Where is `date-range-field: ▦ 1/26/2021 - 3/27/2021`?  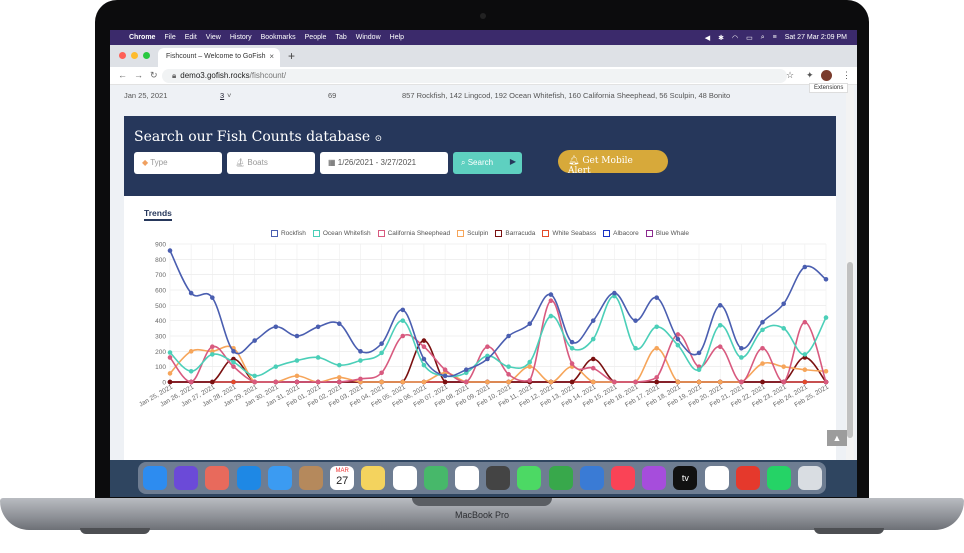 date-range-field: ▦ 1/26/2021 - 3/27/2021 is located at coordinates (384, 163).